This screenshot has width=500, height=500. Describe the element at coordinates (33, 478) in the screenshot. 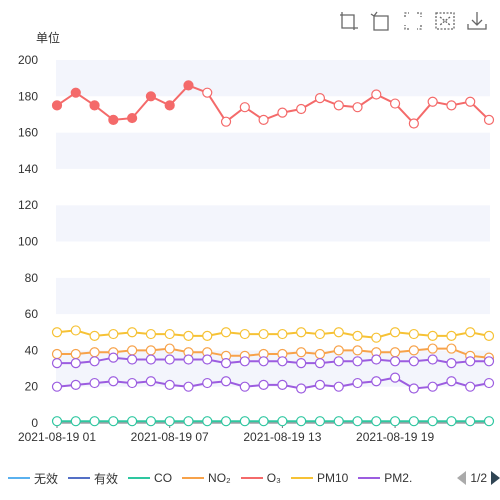

I see `legend-item: 无效` at that location.